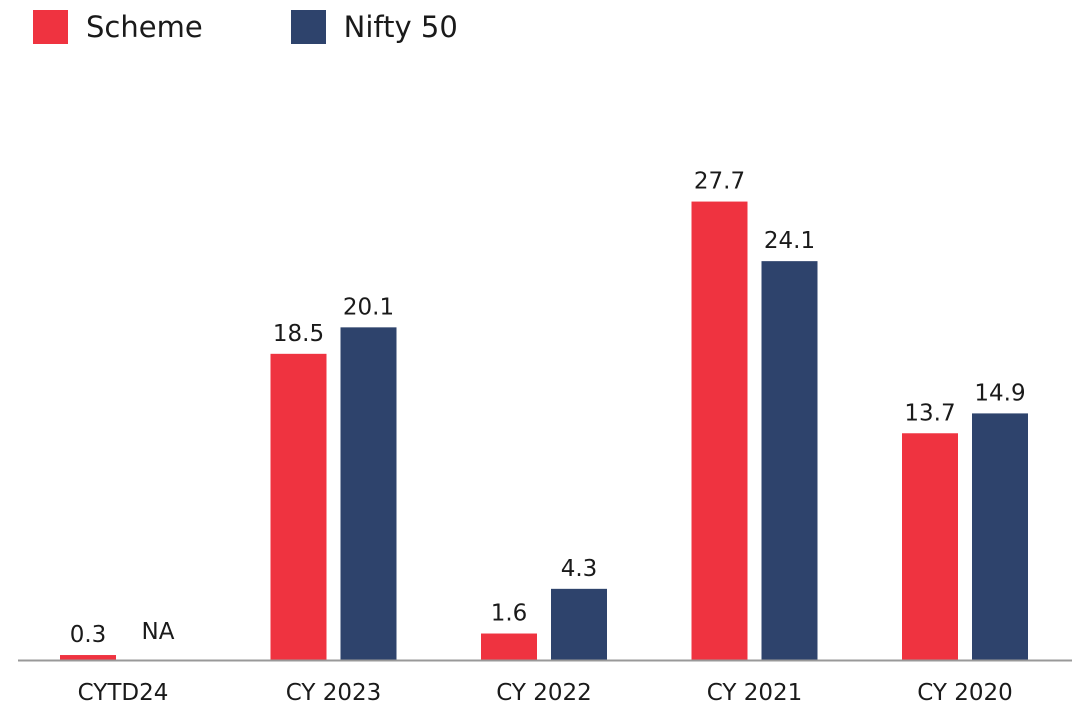 Image resolution: width=1085 pixels, height=720 pixels. What do you see at coordinates (544, 693) in the screenshot?
I see `x-tick-label-2: CY 2022` at bounding box center [544, 693].